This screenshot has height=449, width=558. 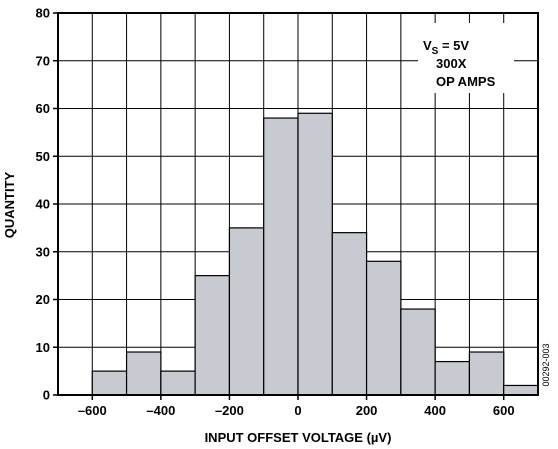 I want to click on y-tick-label: 10, so click(x=43, y=347).